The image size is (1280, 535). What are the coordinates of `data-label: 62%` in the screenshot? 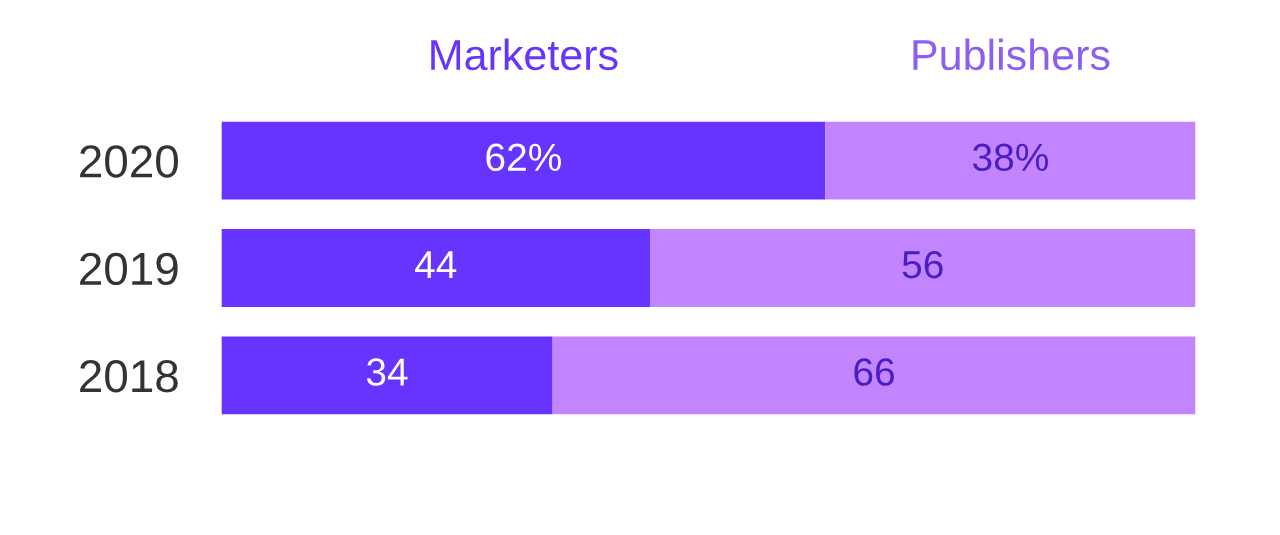 It's located at (523, 157).